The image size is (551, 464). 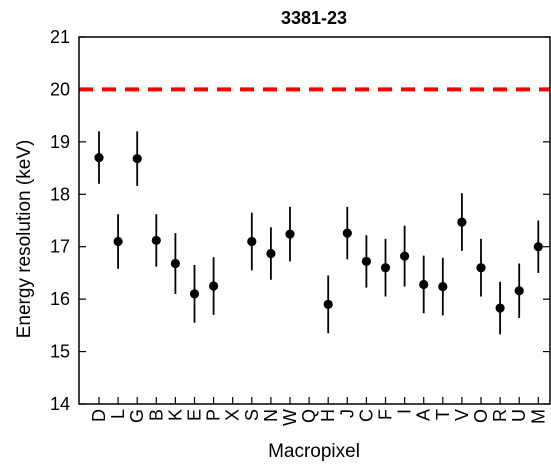 What do you see at coordinates (60, 37) in the screenshot?
I see `y-tick-label: 21` at bounding box center [60, 37].